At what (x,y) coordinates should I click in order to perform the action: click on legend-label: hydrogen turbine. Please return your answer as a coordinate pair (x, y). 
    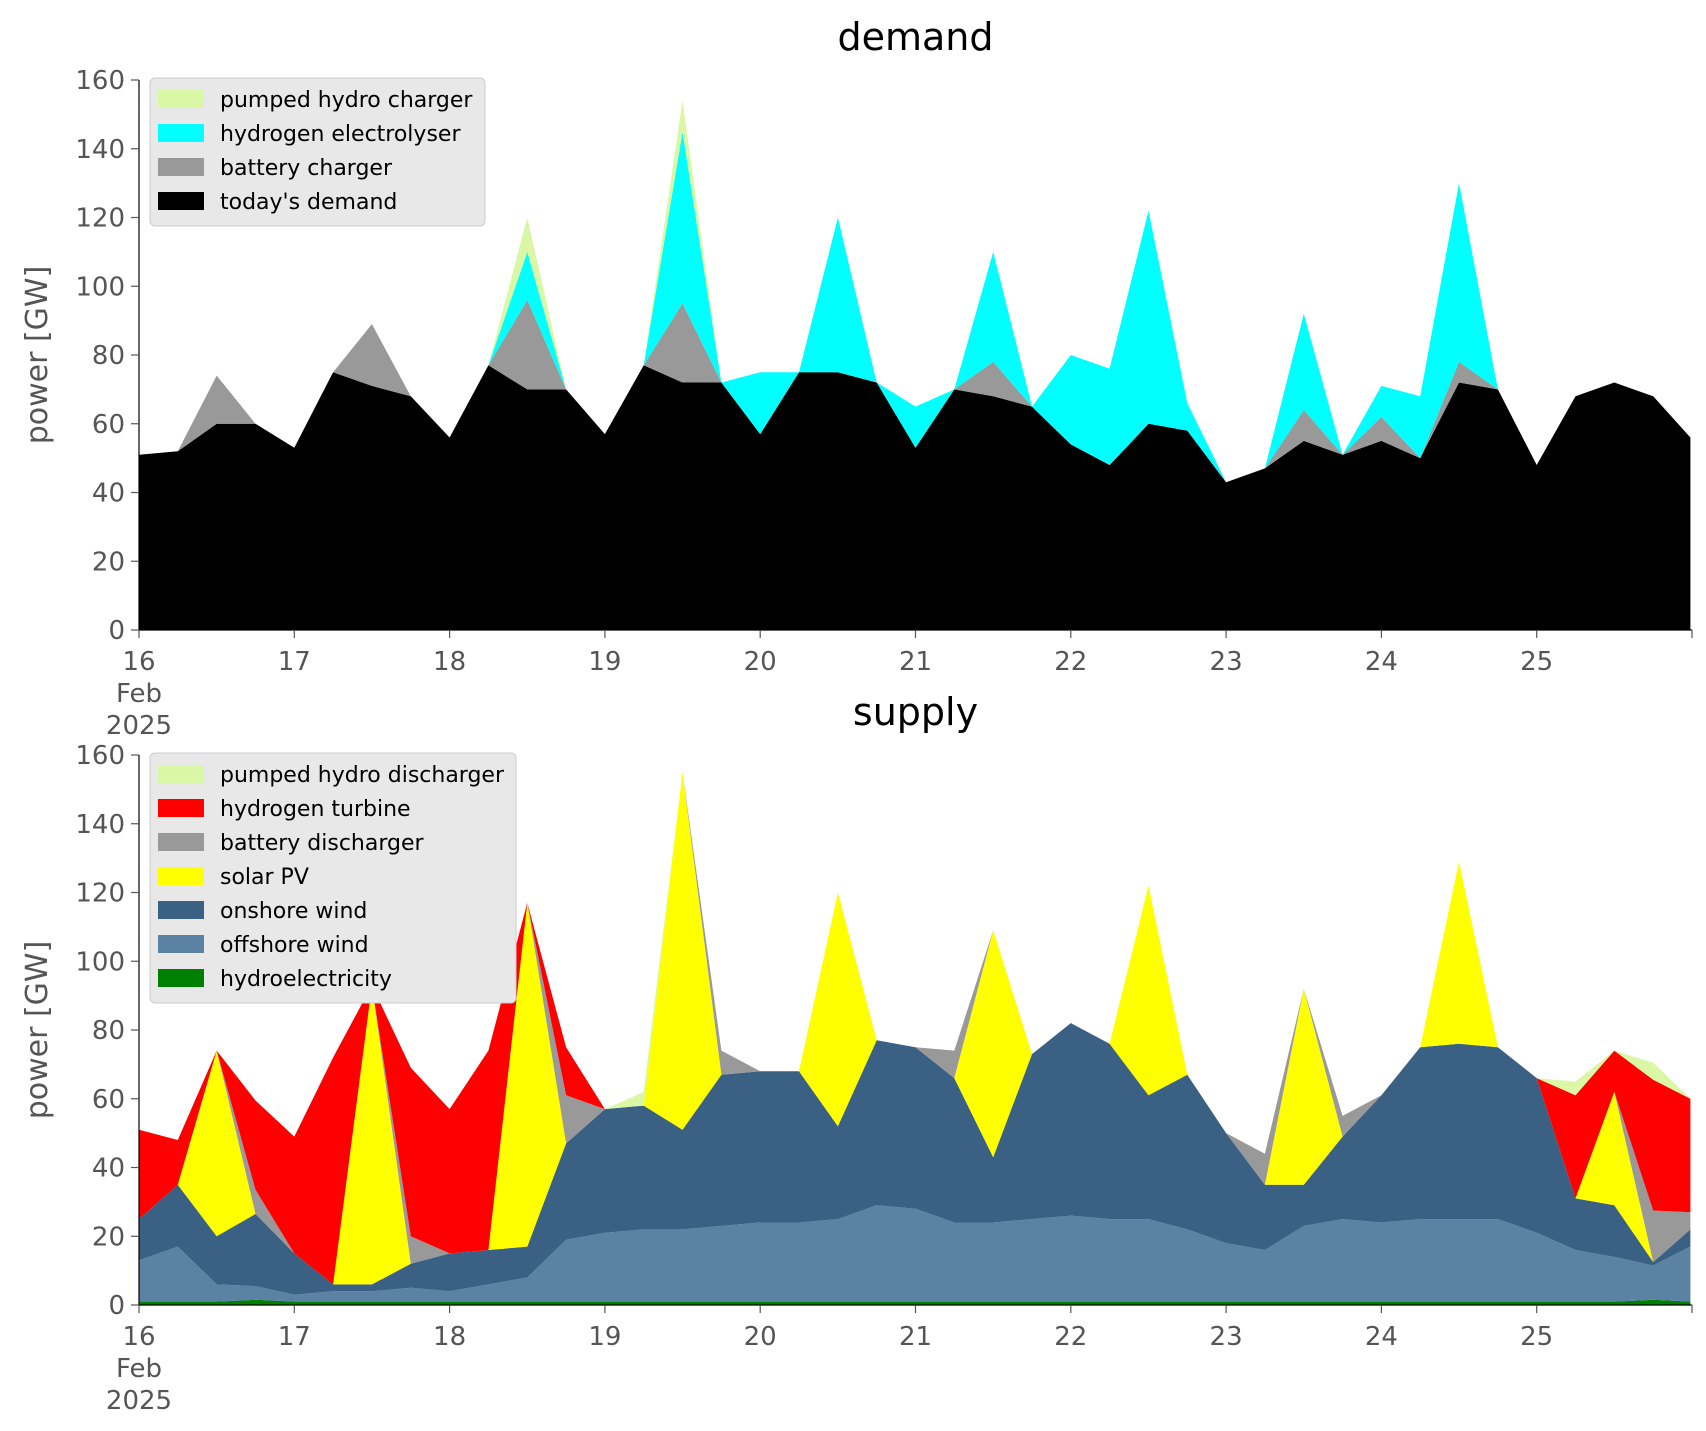
    Looking at the image, I should click on (315, 809).